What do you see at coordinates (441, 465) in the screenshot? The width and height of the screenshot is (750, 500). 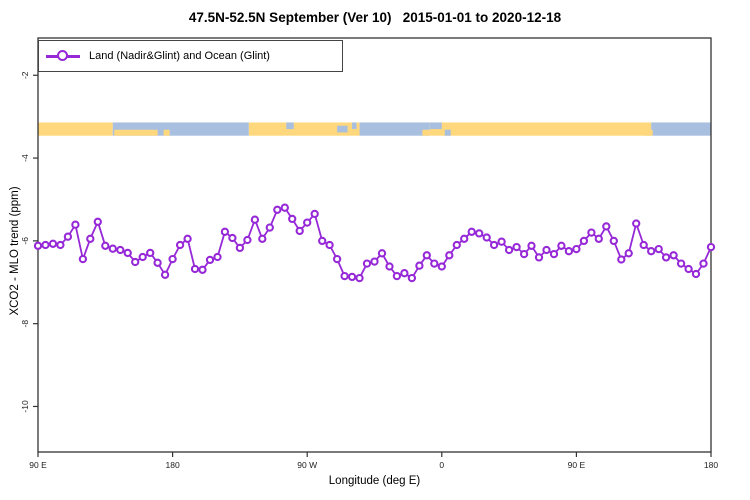 I see `x-axis-tick-label: 0` at bounding box center [441, 465].